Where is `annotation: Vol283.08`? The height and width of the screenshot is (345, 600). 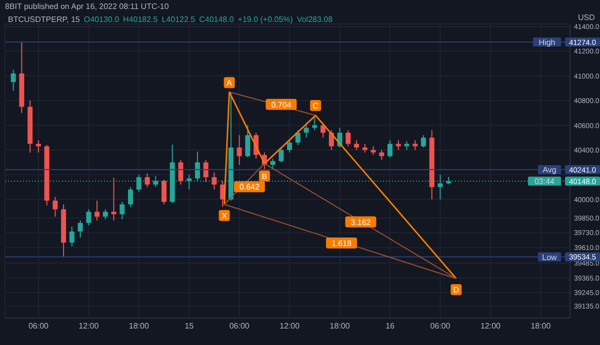
annotation: Vol283.08 is located at coordinates (314, 19).